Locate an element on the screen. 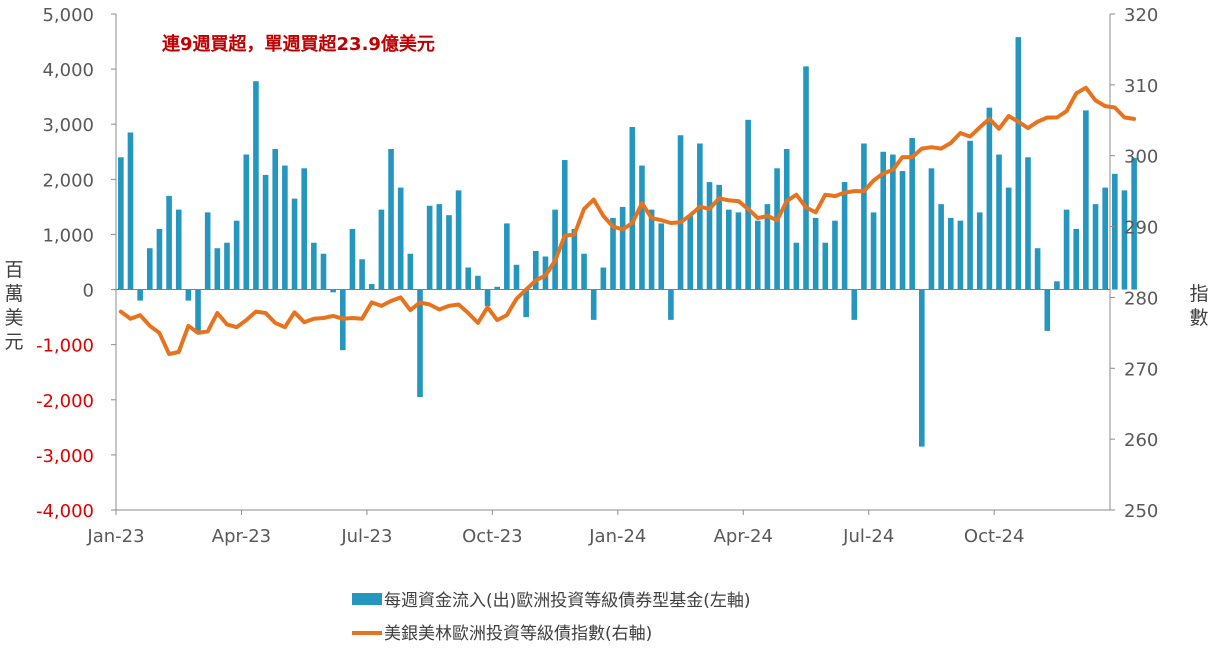 Image resolution: width=1214 pixels, height=650 pixels. right-tick-label: 250 is located at coordinates (1141, 511).